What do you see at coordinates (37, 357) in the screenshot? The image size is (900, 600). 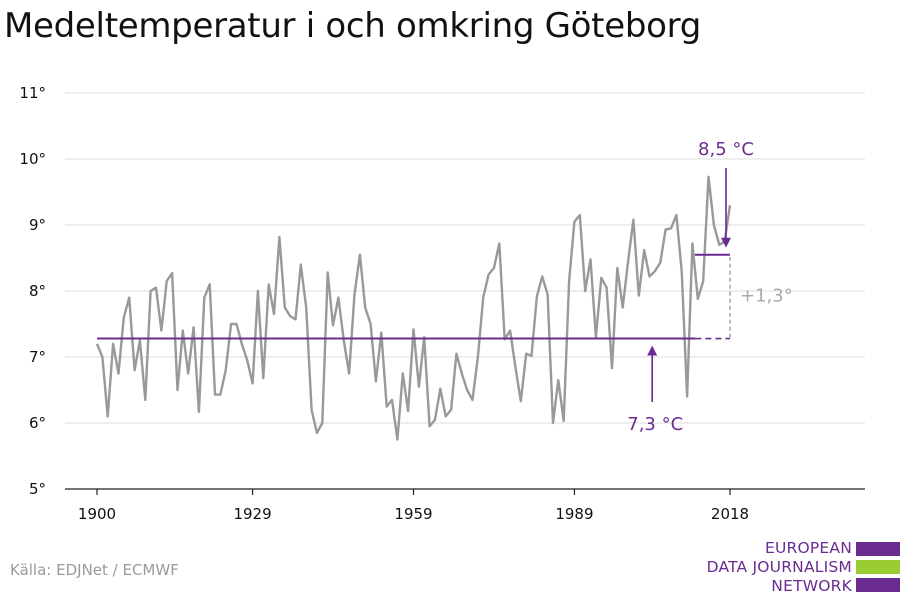 I see `y-tick-label-7: 7°` at bounding box center [37, 357].